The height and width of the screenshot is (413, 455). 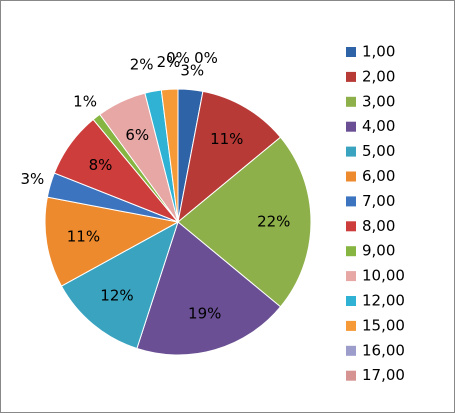 I want to click on legend-label: 2,00, so click(x=378, y=76).